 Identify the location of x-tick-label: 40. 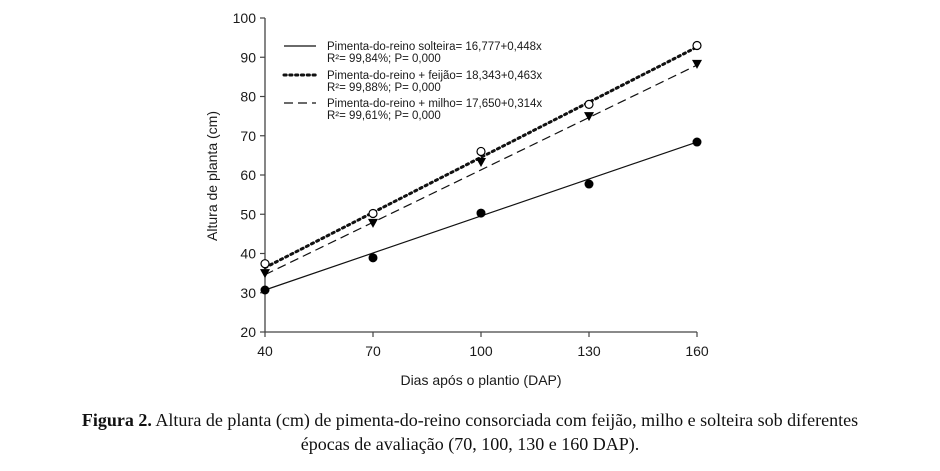
(265, 351).